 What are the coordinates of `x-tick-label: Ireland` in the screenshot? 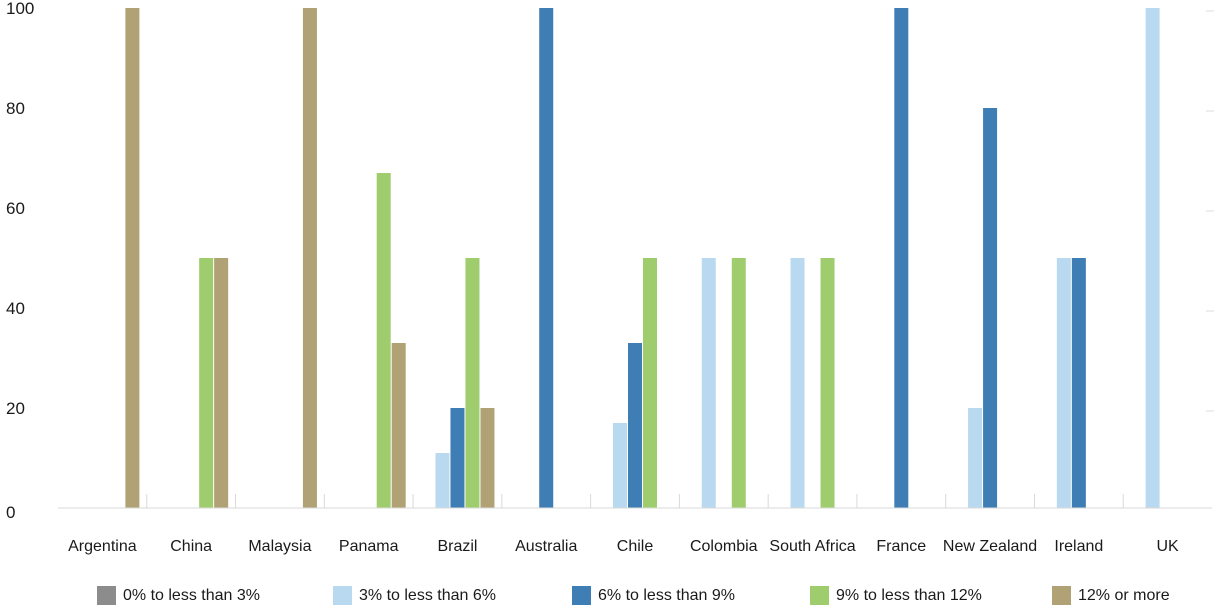 It's located at (1078, 546).